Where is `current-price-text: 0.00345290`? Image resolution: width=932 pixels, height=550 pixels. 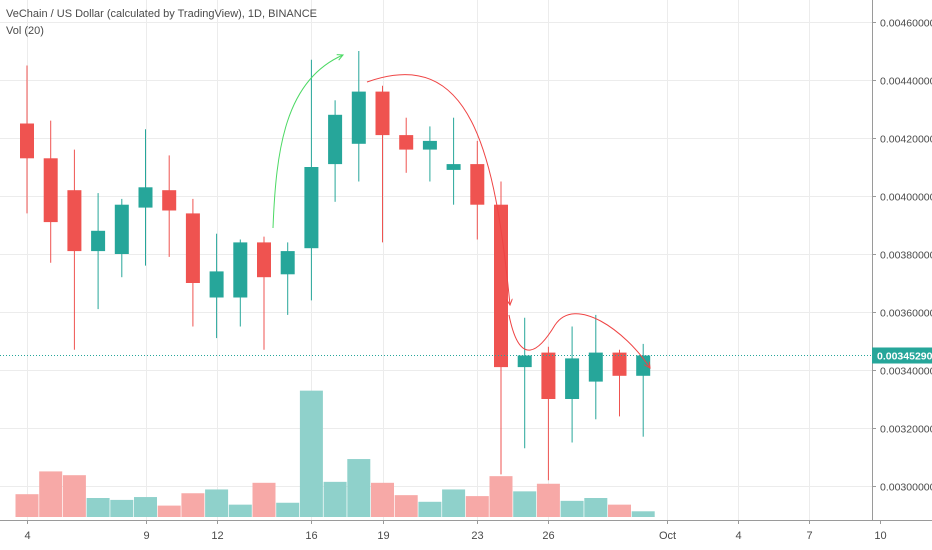 current-price-text: 0.00345290 is located at coordinates (904, 357).